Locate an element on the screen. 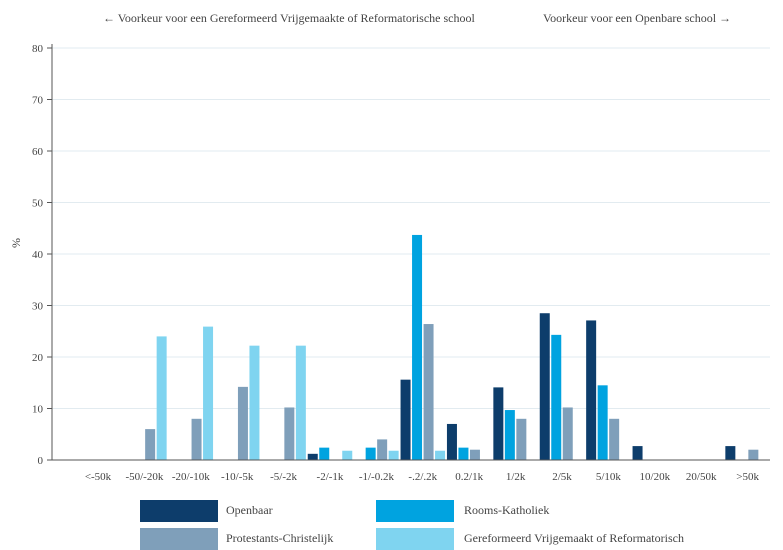  x-tick-label: 2/5k is located at coordinates (562, 477).